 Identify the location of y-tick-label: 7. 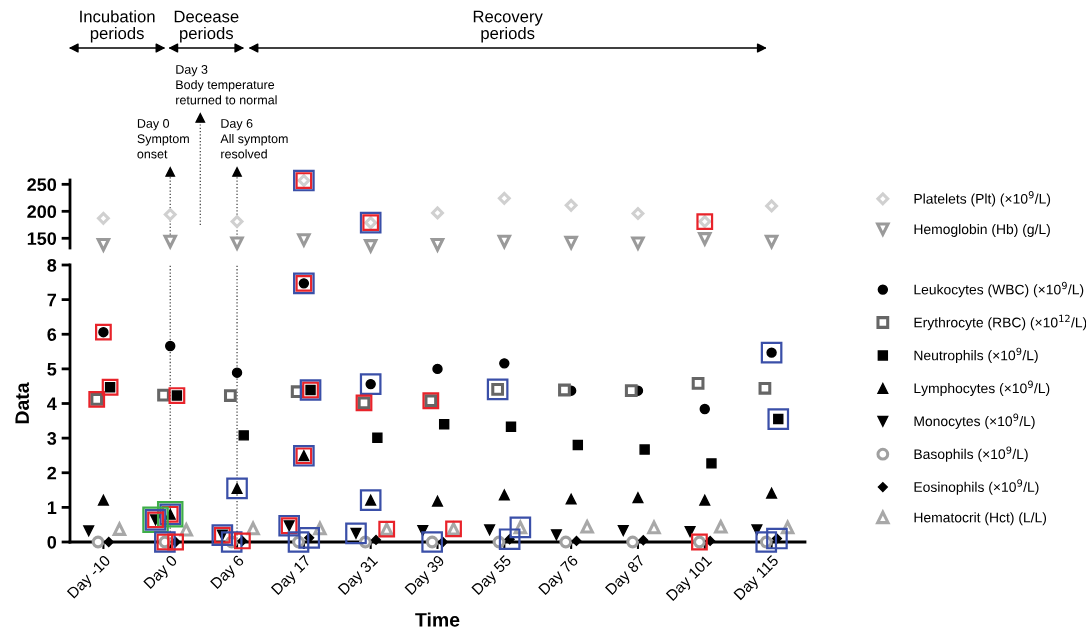
(52, 300).